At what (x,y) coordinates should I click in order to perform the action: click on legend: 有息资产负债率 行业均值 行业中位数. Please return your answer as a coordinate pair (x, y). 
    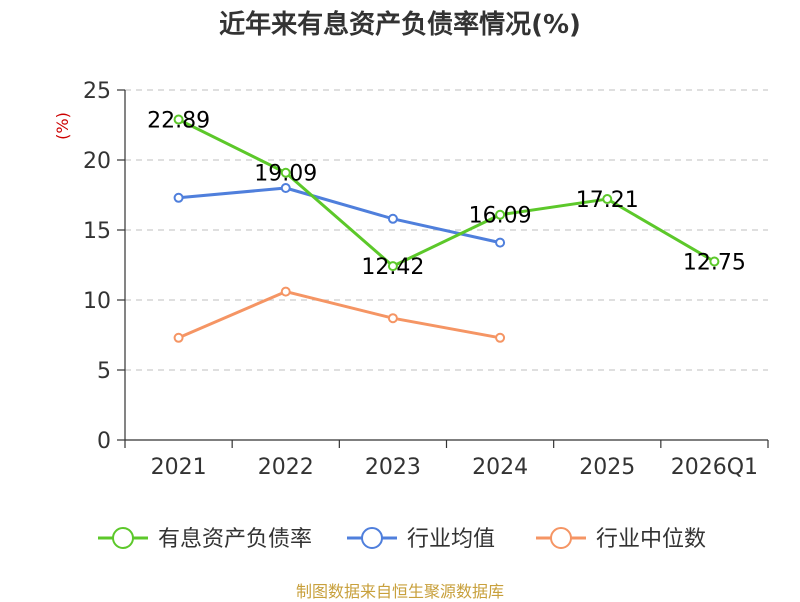
    Looking at the image, I should click on (402, 539).